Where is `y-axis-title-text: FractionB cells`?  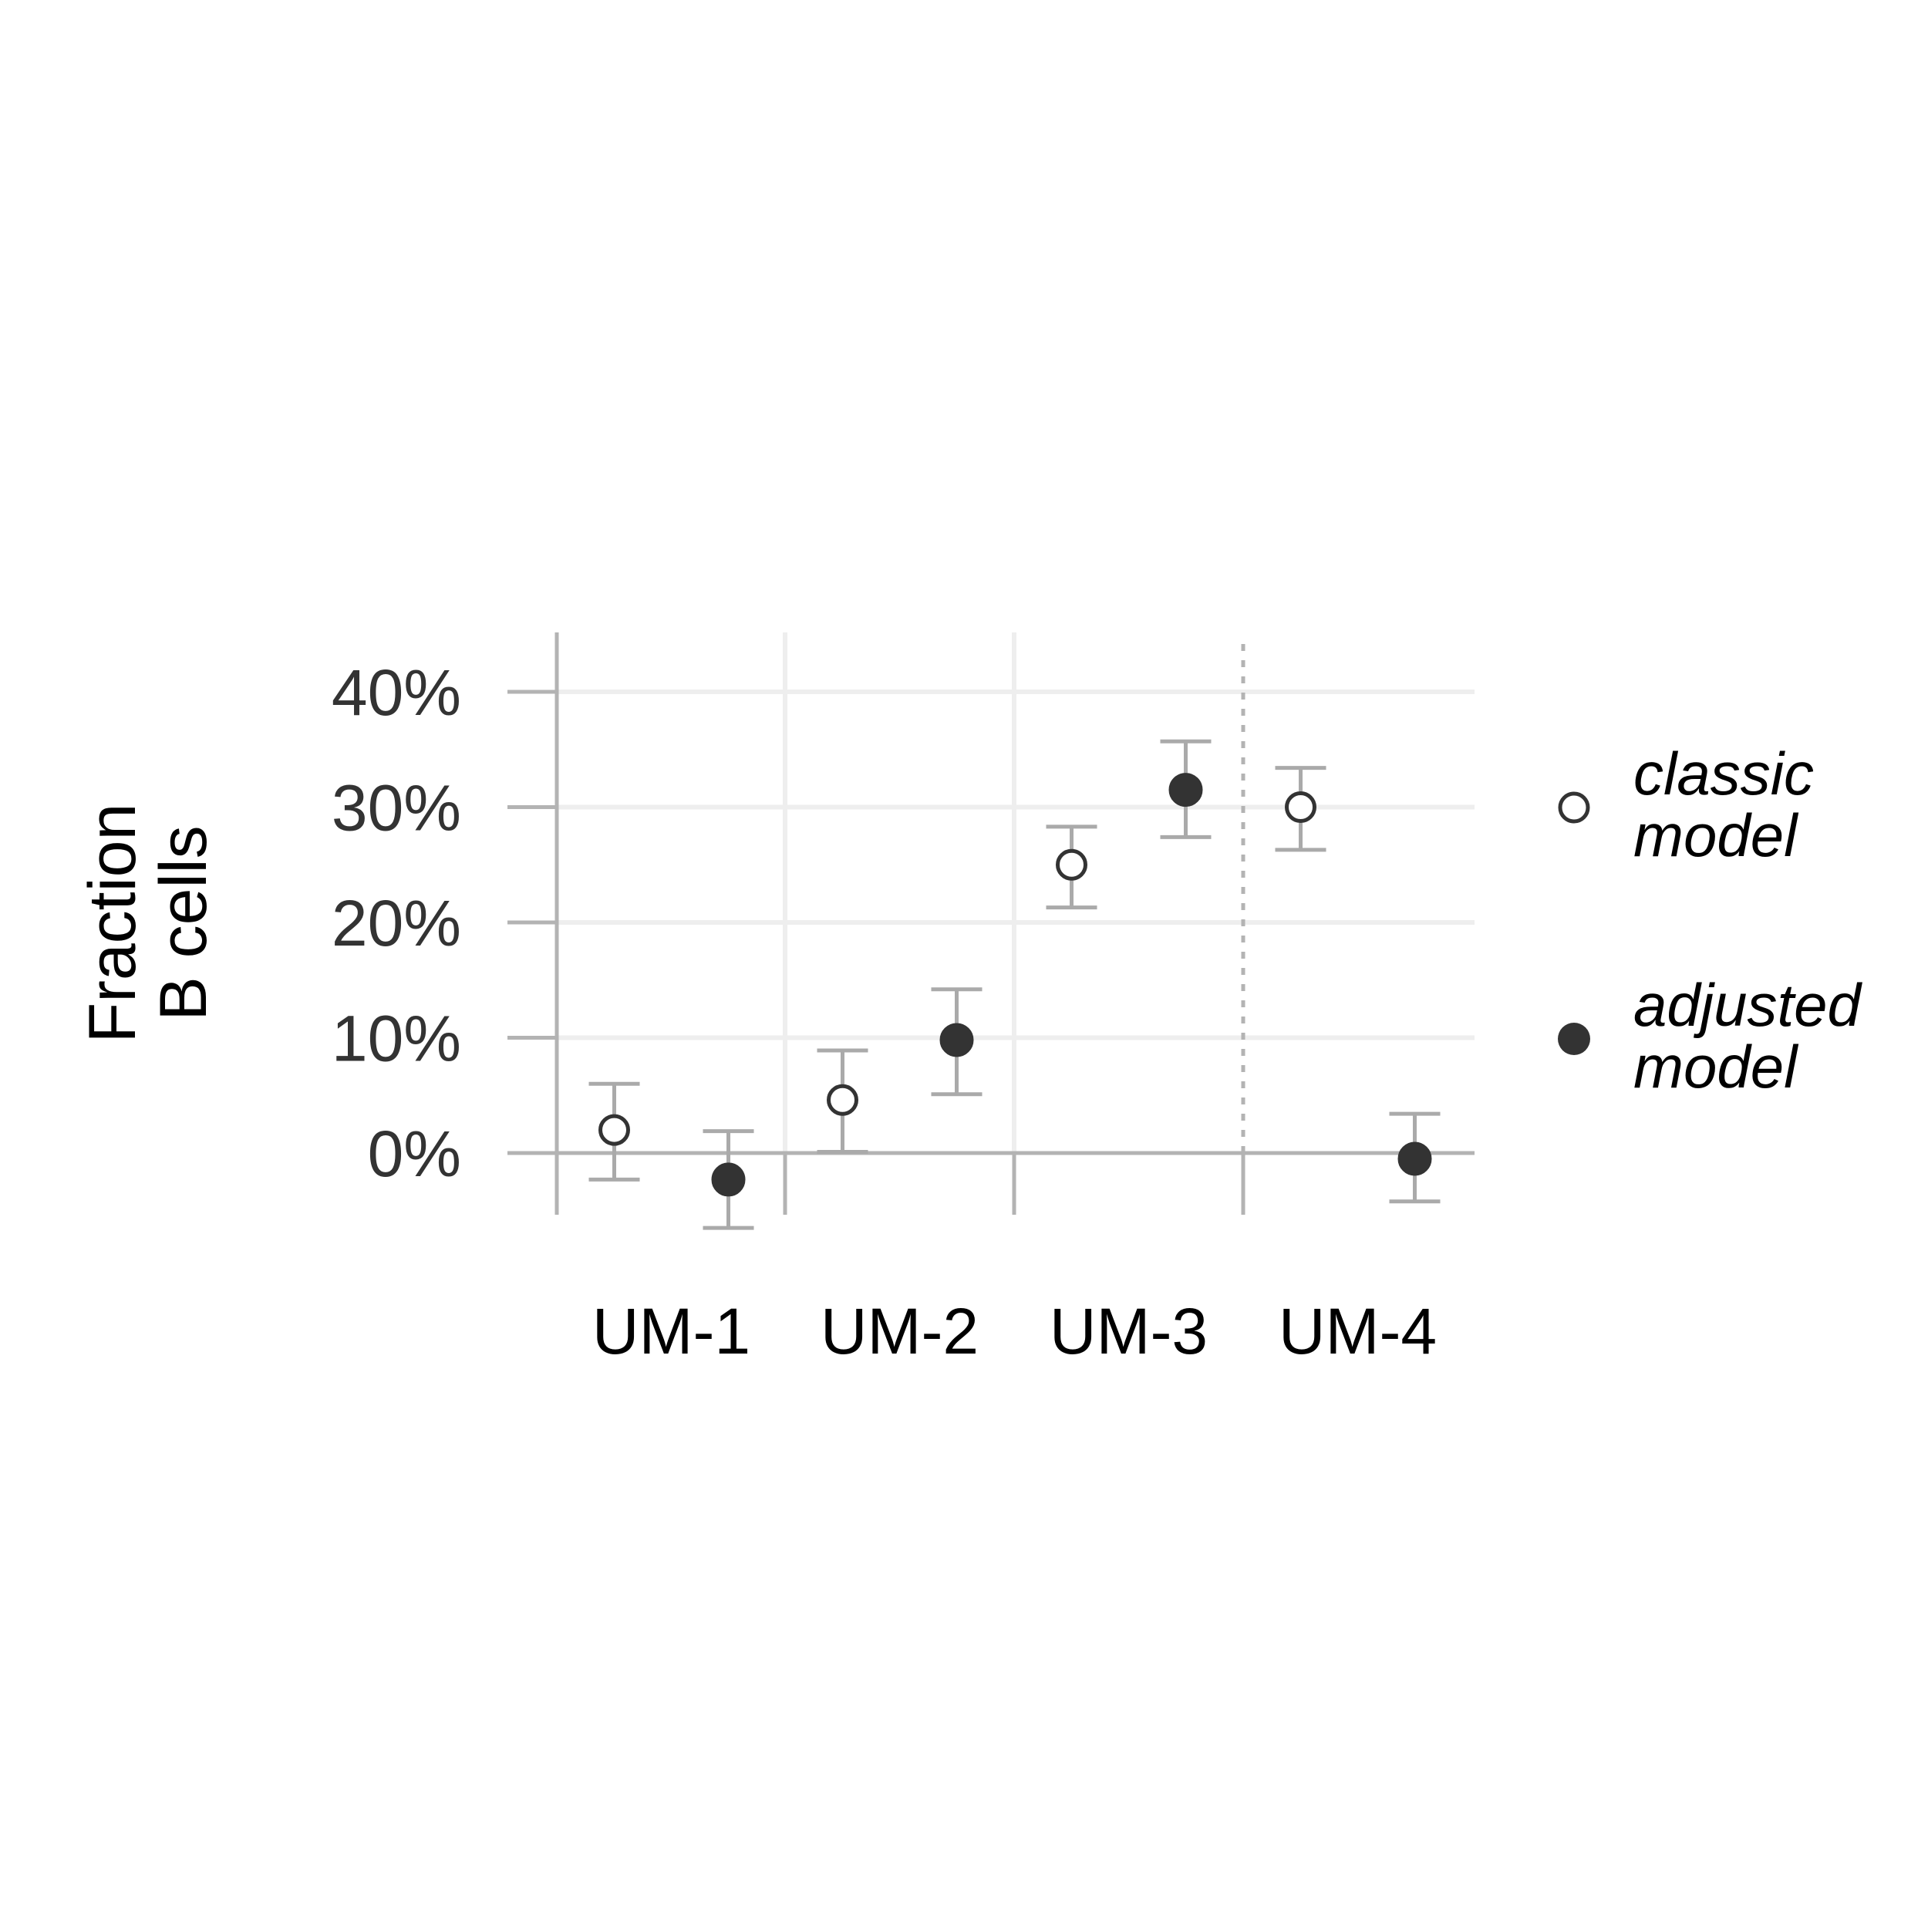 y-axis-title-text: FractionB cells is located at coordinates (148, 924).